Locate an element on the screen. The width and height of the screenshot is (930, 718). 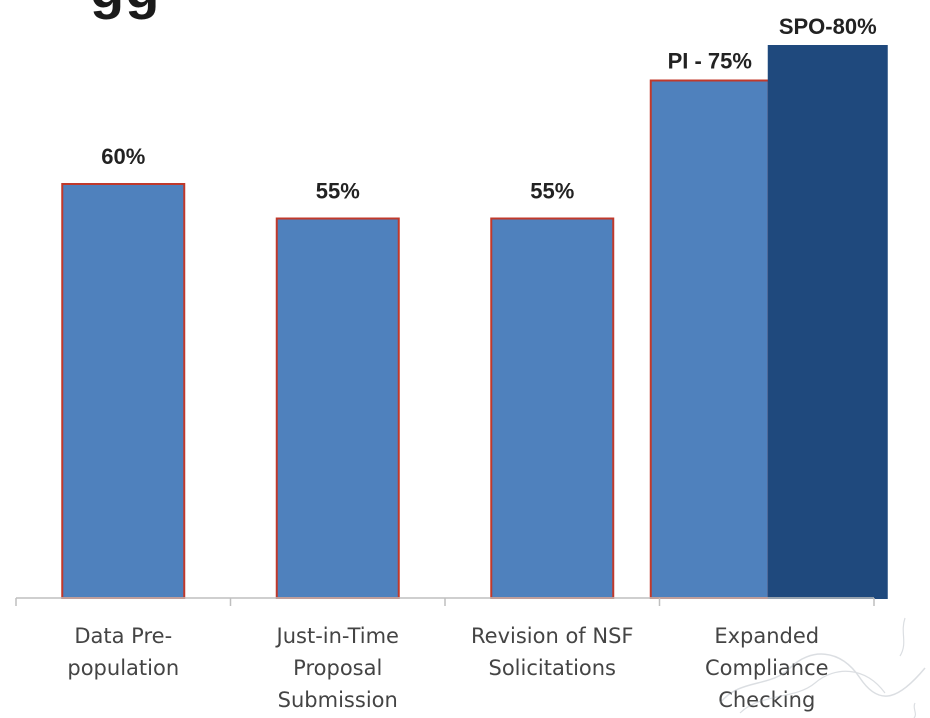
x-tick-label-line: Compliance is located at coordinates (767, 668).